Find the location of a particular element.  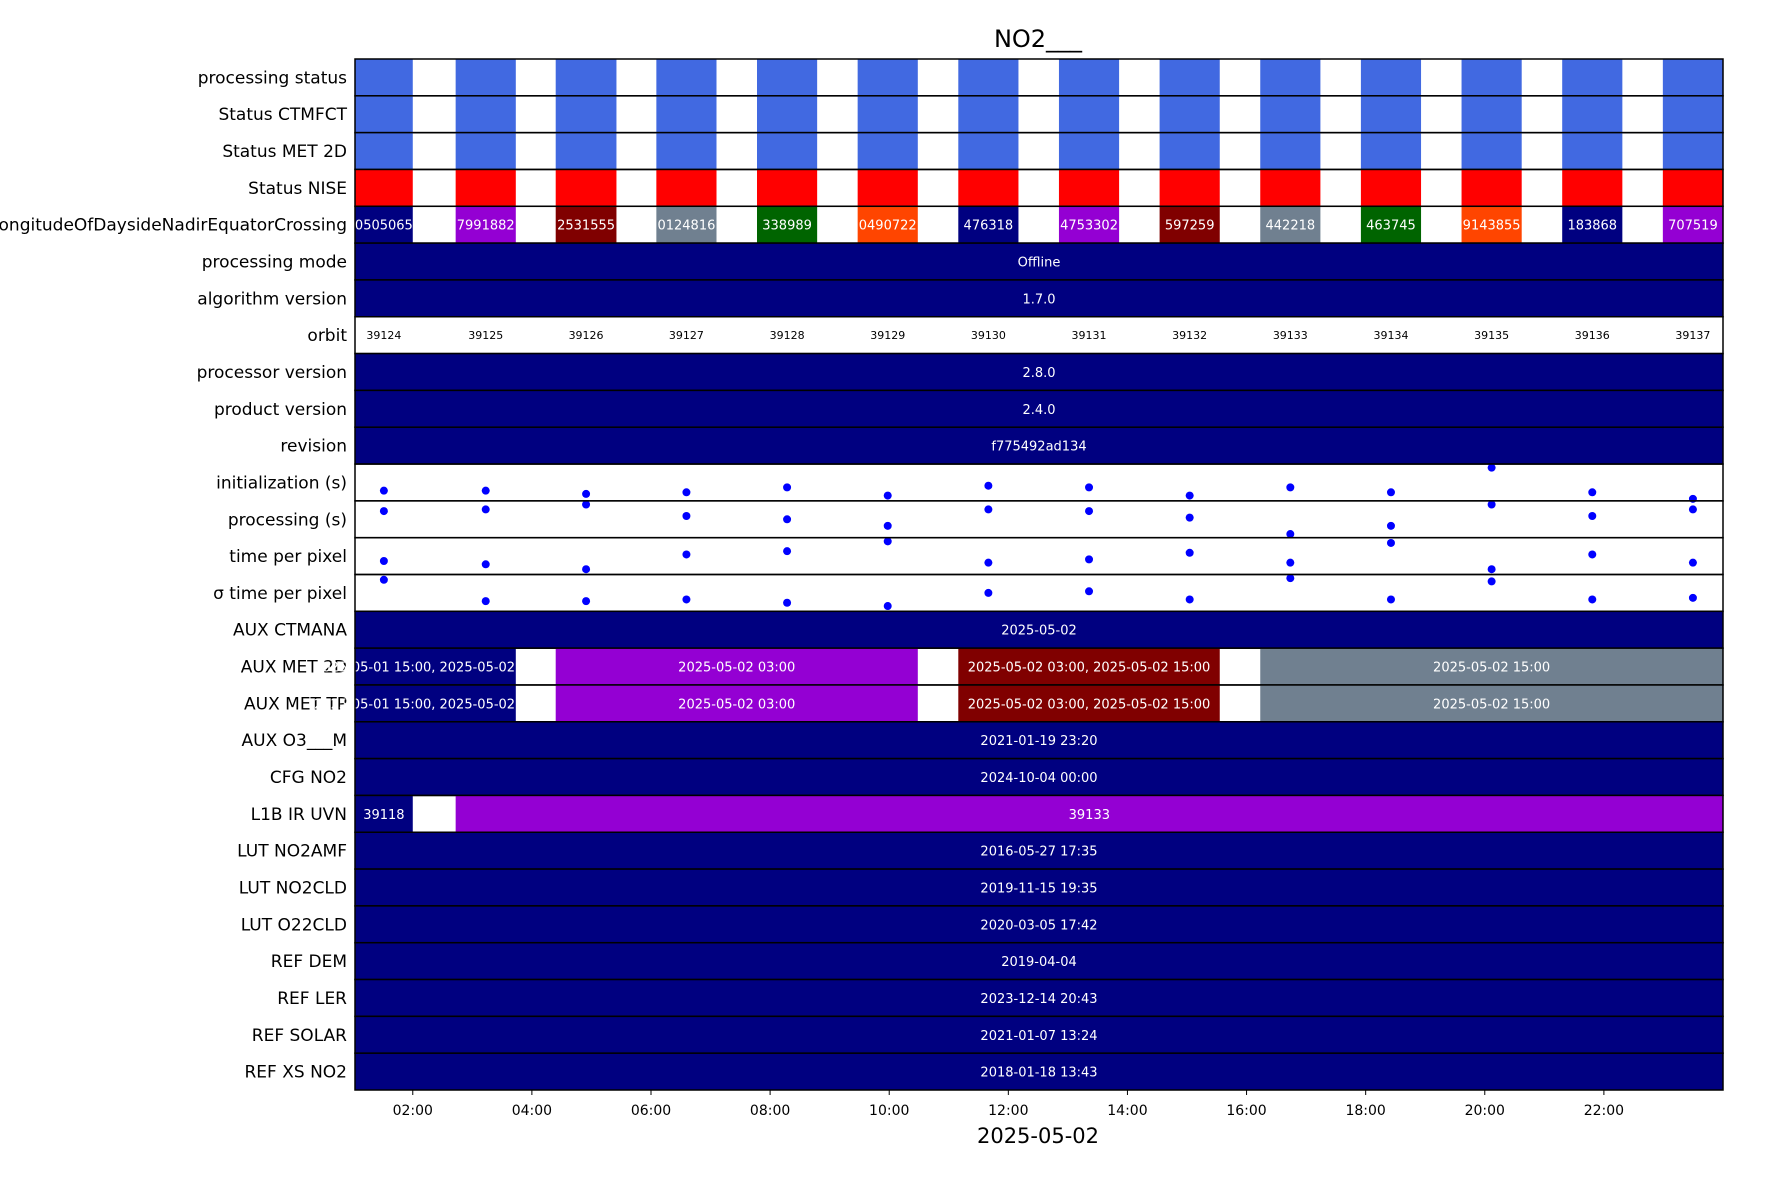

row-label: Status NISE is located at coordinates (297, 189).